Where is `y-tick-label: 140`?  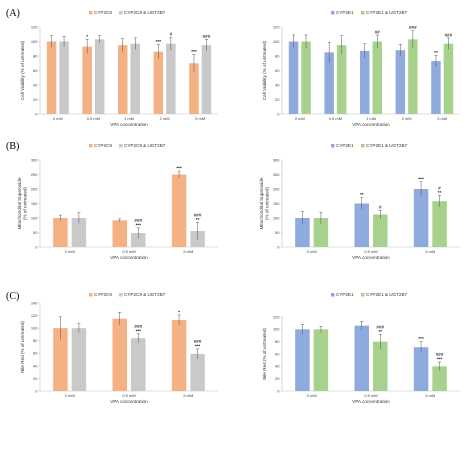
y-tick-label: 140 is located at coordinates (34, 302).